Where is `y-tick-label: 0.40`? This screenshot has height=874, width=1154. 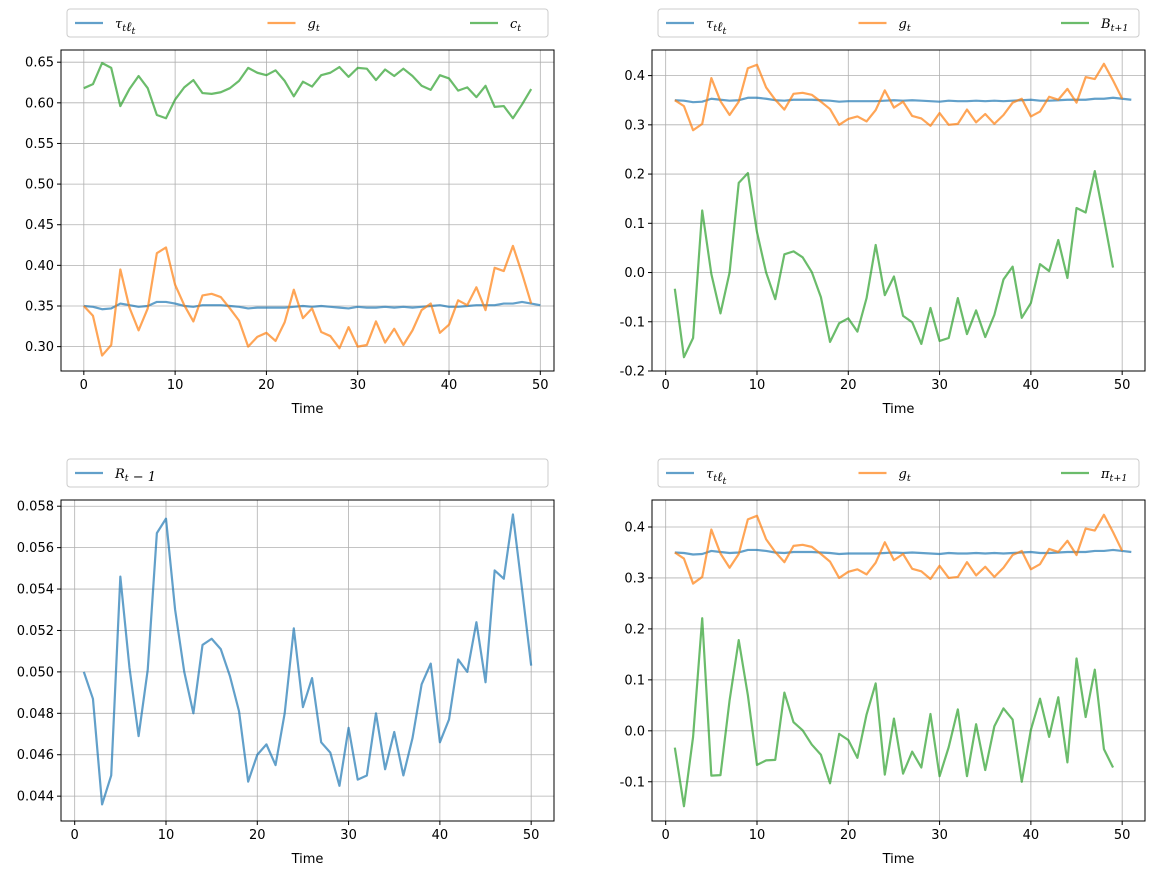 y-tick-label: 0.40 is located at coordinates (39, 266).